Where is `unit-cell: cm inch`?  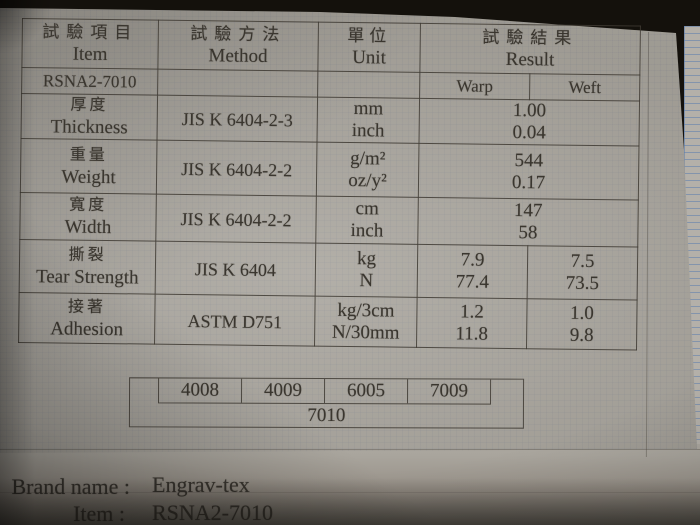
unit-cell: cm inch is located at coordinates (367, 220).